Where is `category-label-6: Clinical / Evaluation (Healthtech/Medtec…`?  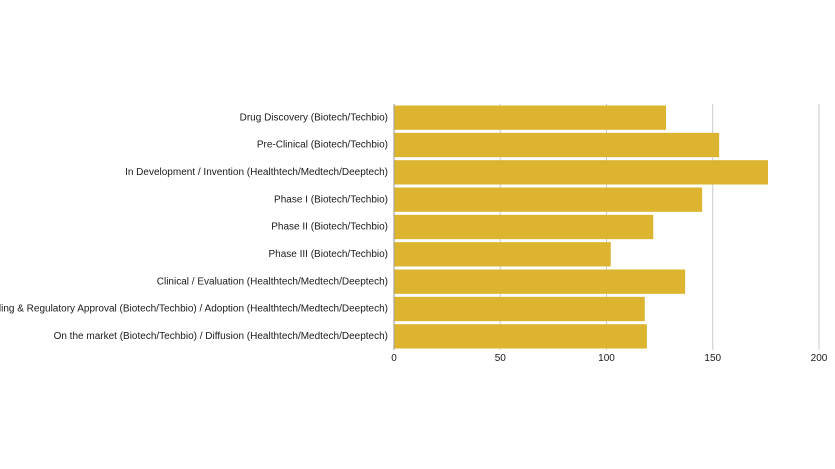 category-label-6: Clinical / Evaluation (Healthtech/Medtec… is located at coordinates (272, 281).